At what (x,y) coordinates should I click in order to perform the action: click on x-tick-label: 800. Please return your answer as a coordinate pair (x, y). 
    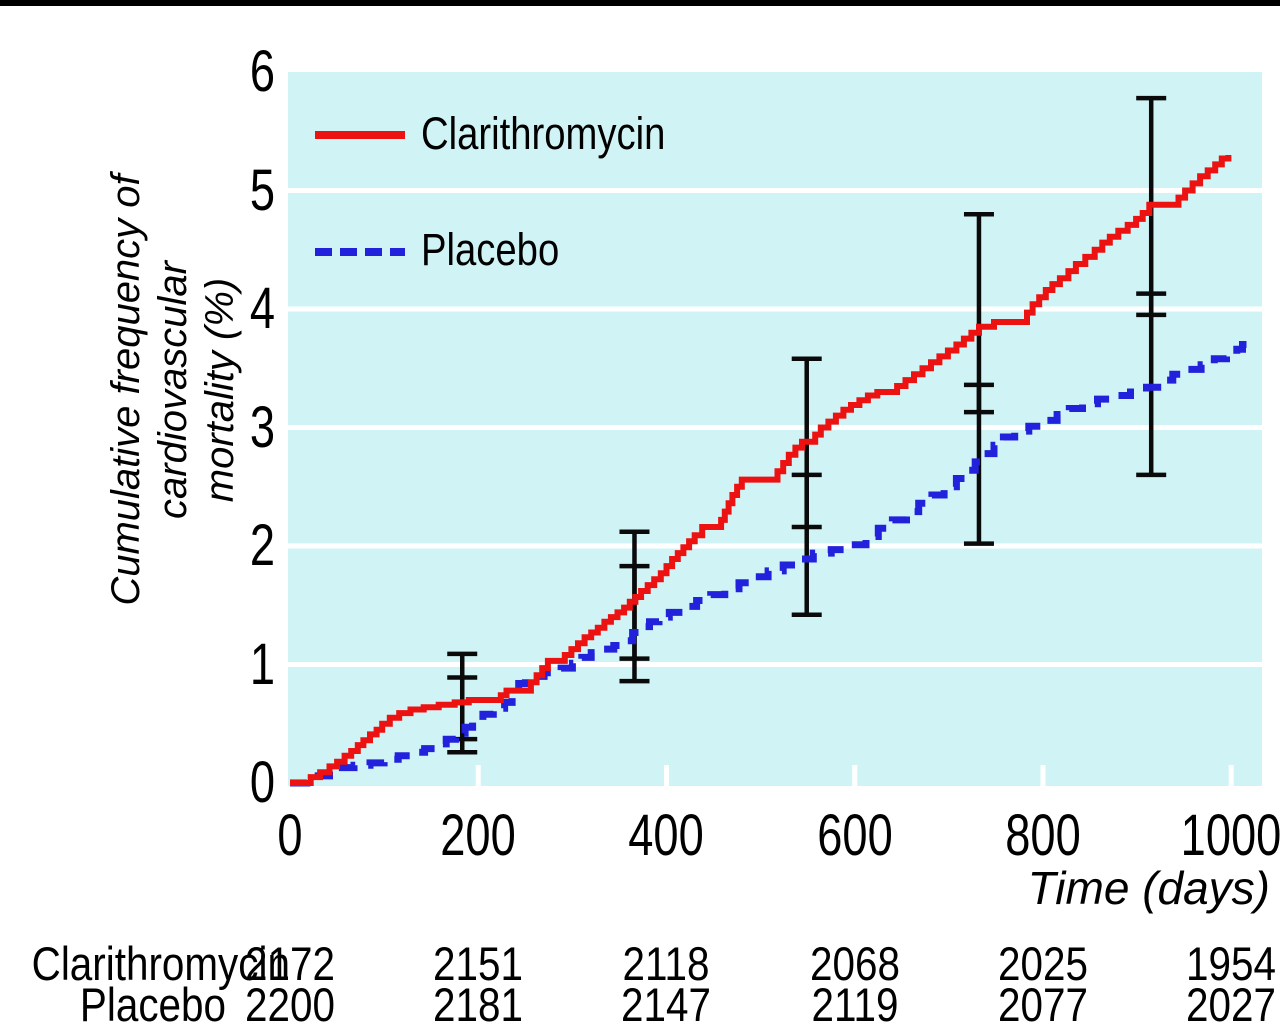
    Looking at the image, I should click on (1043, 835).